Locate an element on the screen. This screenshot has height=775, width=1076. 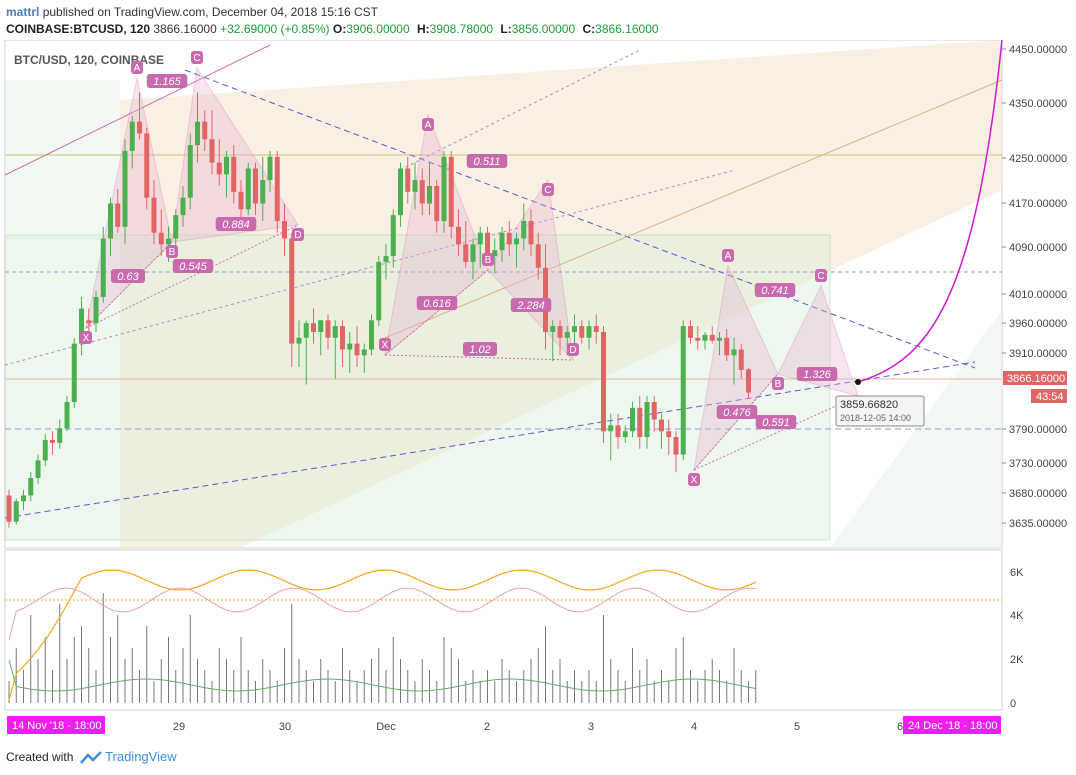
ratio-label: 0.591 is located at coordinates (776, 422).